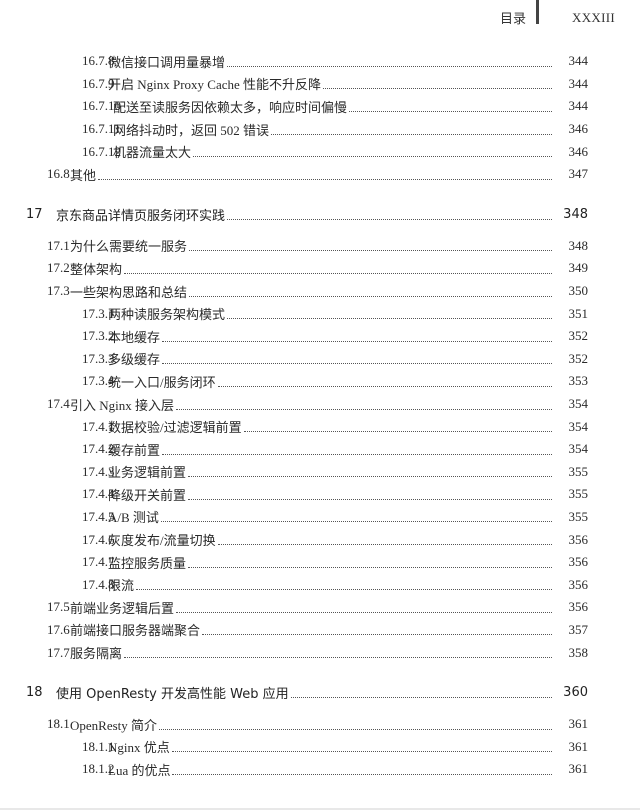 This screenshot has width=640, height=812. I want to click on entry-page: 354, so click(578, 426).